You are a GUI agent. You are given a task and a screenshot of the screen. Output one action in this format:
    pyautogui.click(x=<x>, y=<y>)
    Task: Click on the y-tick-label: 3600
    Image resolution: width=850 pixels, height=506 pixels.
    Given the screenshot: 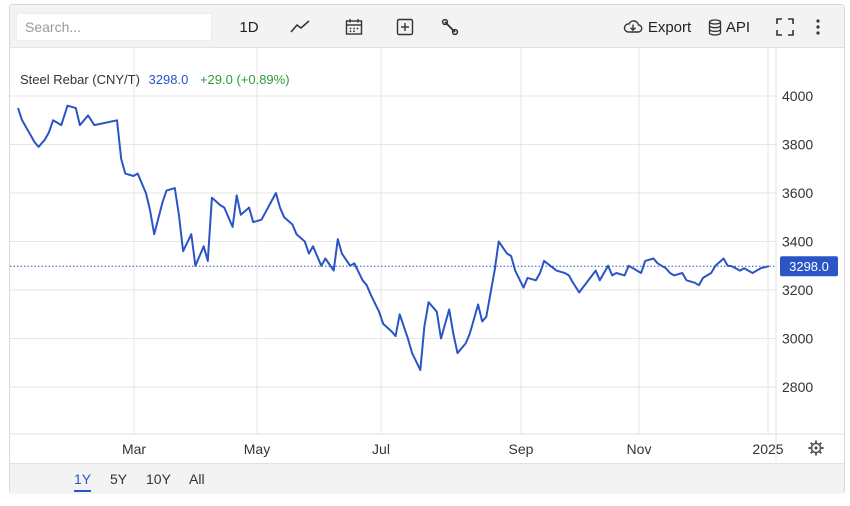 What is the action you would take?
    pyautogui.click(x=797, y=193)
    